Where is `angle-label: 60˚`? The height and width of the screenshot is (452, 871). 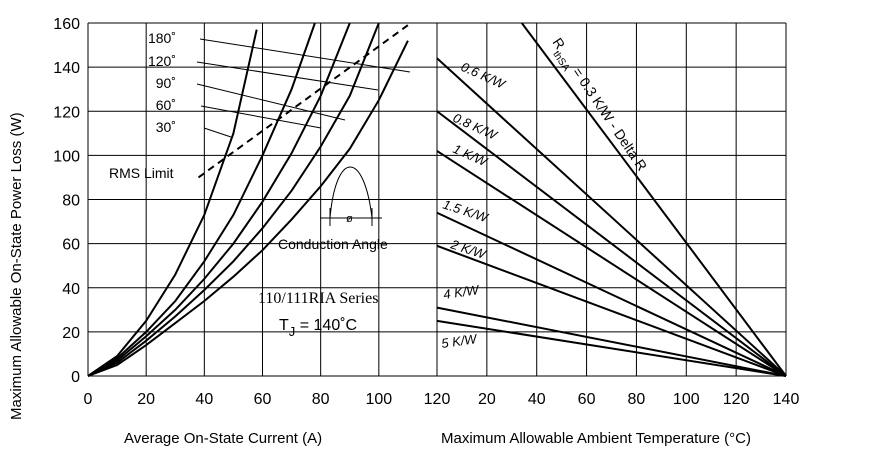 angle-label: 60˚ is located at coordinates (166, 105).